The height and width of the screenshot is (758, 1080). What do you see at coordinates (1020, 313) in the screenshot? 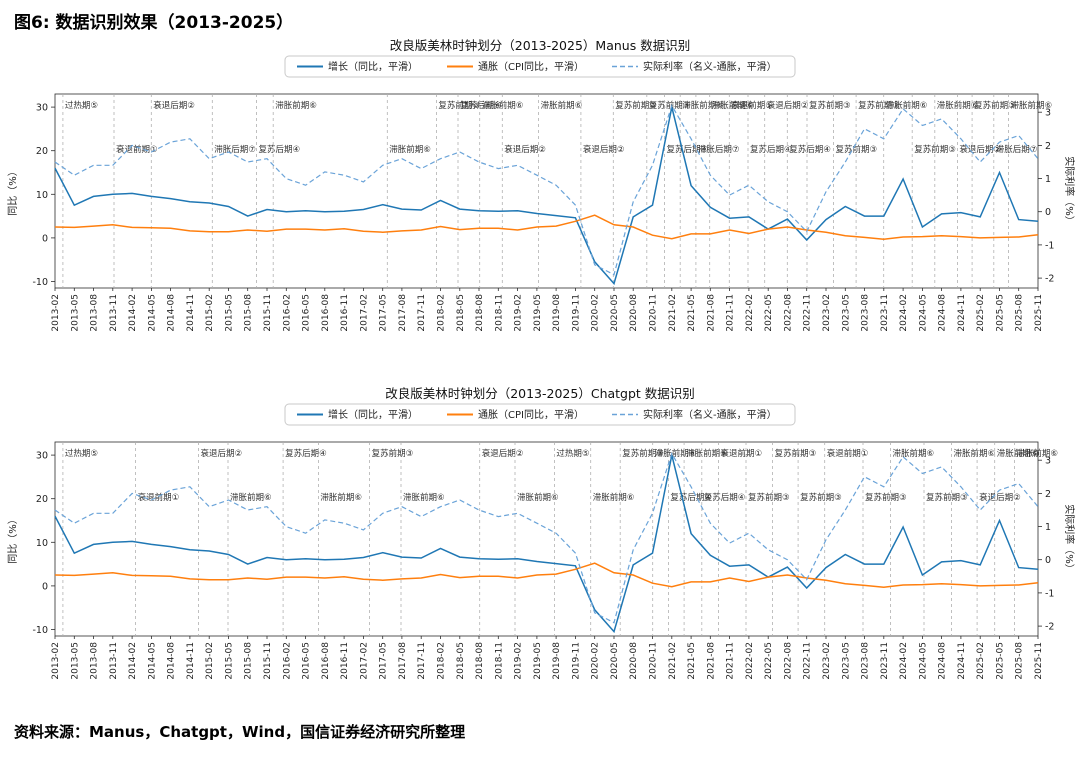
I see `x-tick-label: 2025-08` at bounding box center [1020, 313].